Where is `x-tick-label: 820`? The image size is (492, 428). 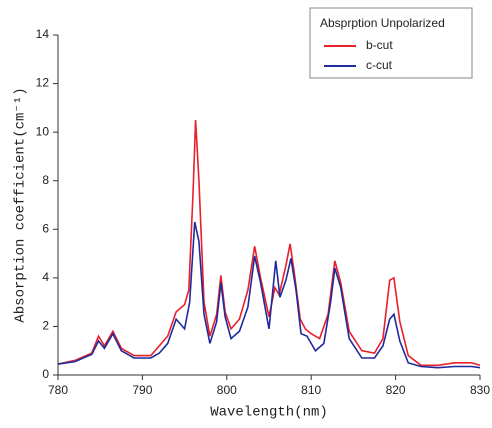
x-tick-label: 820 is located at coordinates (396, 390).